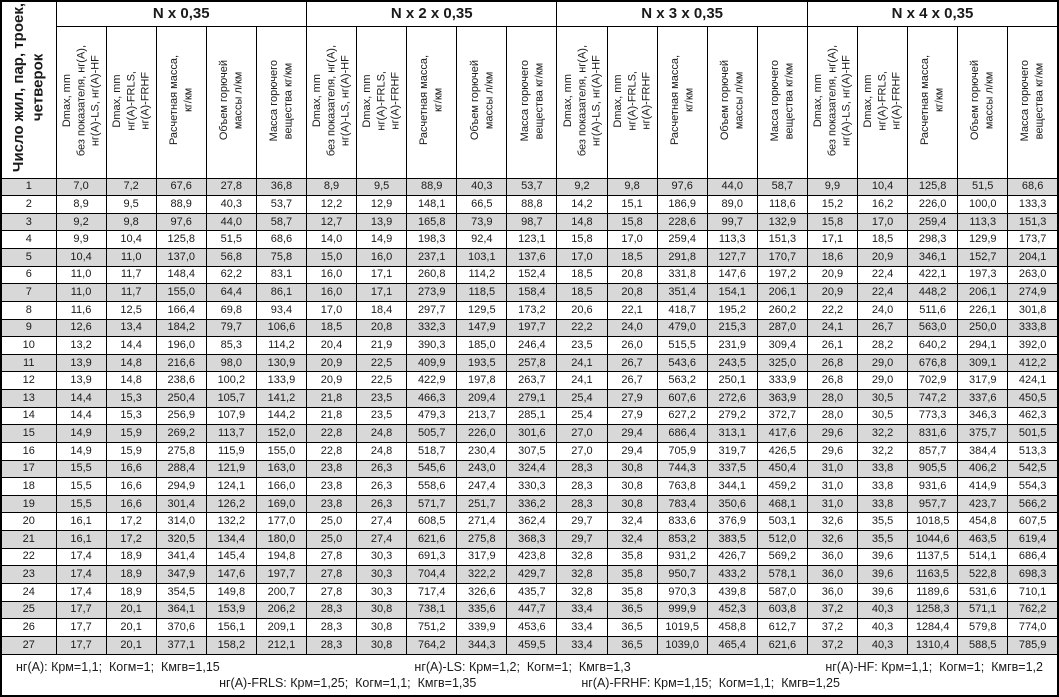  What do you see at coordinates (933, 292) in the screenshot?
I see `table-cell: 448,2` at bounding box center [933, 292].